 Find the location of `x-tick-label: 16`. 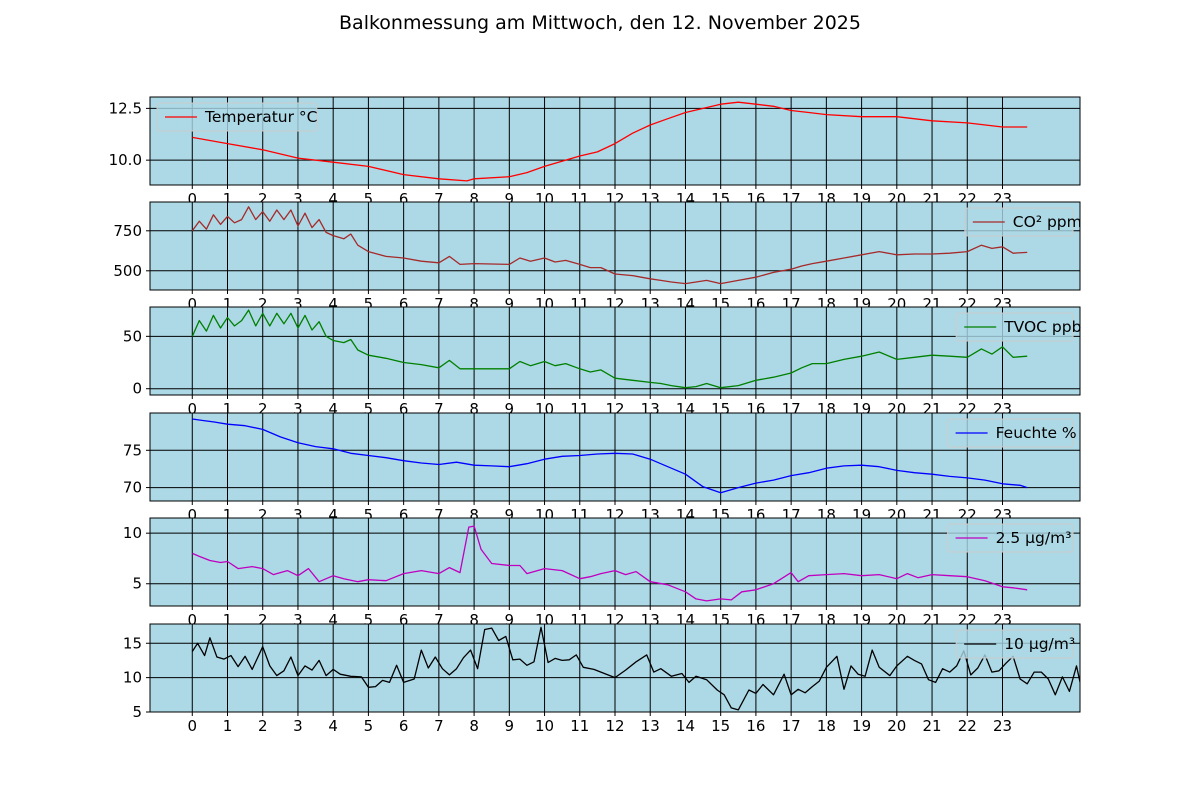

x-tick-label: 16 is located at coordinates (755, 726).